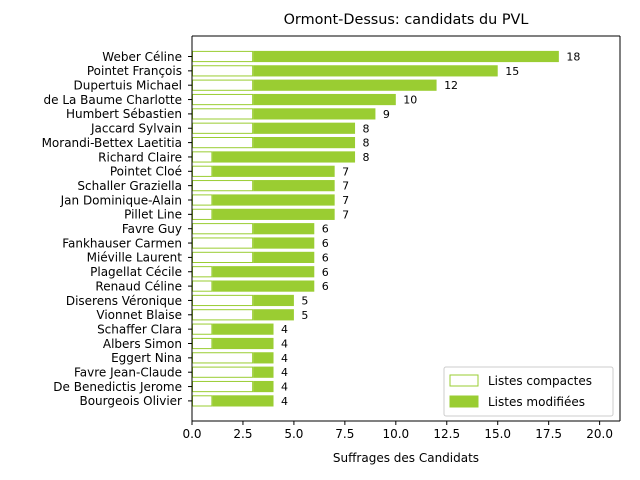 The image size is (640, 480). Describe the element at coordinates (263, 358) in the screenshot. I see `bar-modifiees-eggert-nina` at that location.